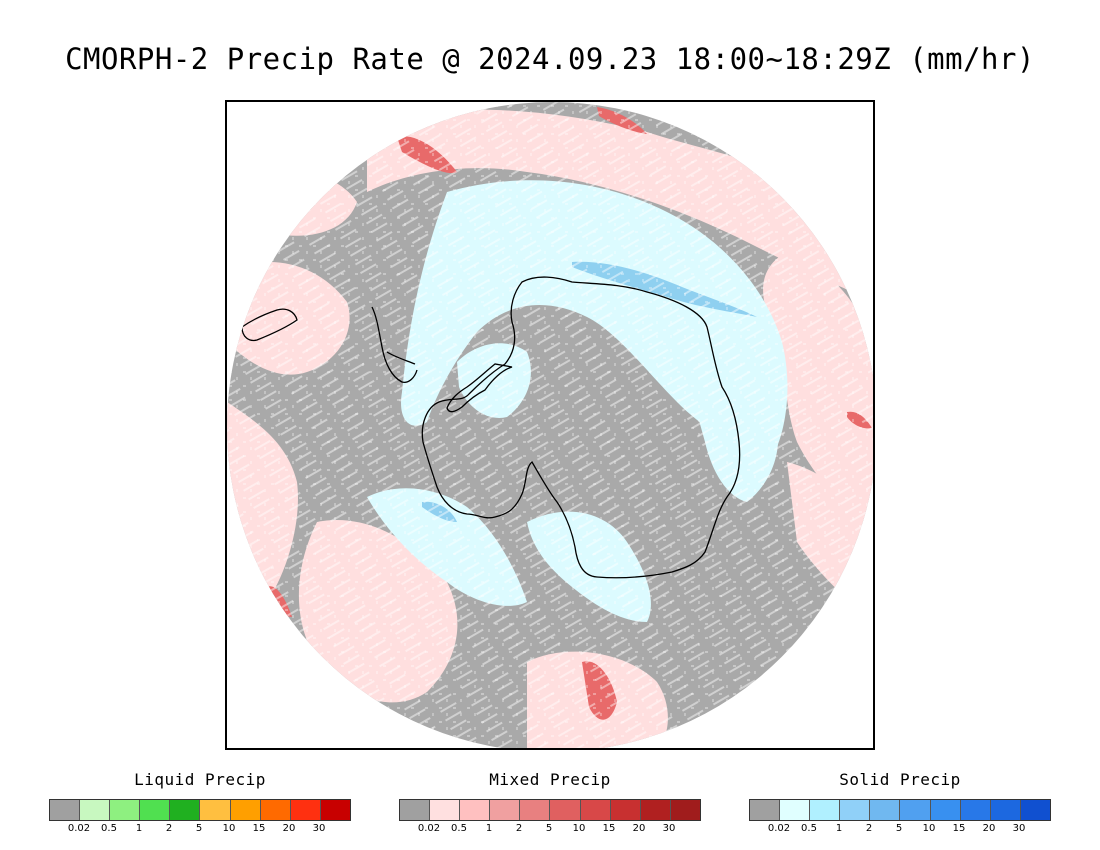 This screenshot has height=850, width=1100. I want to click on legend-title: Mixed Precip, so click(550, 779).